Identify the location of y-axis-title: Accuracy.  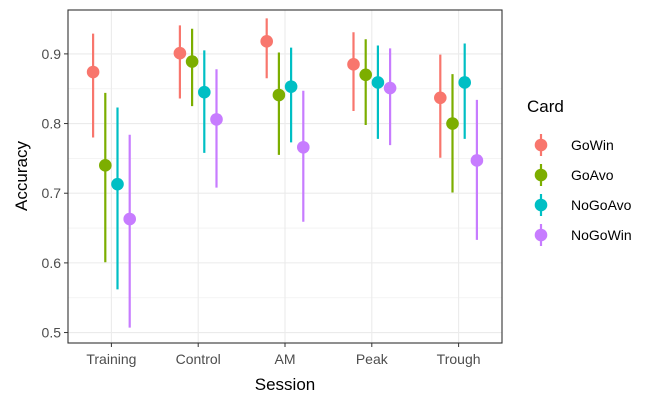
(21, 176).